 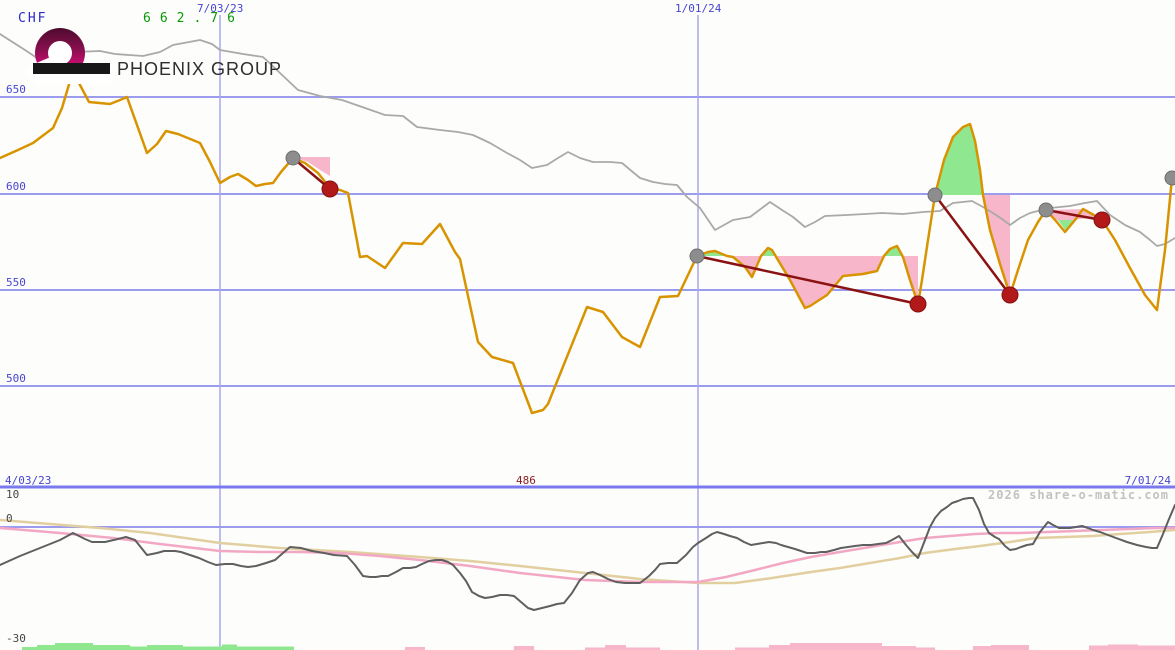 What do you see at coordinates (959, 159) in the screenshot?
I see `green-fill-region` at bounding box center [959, 159].